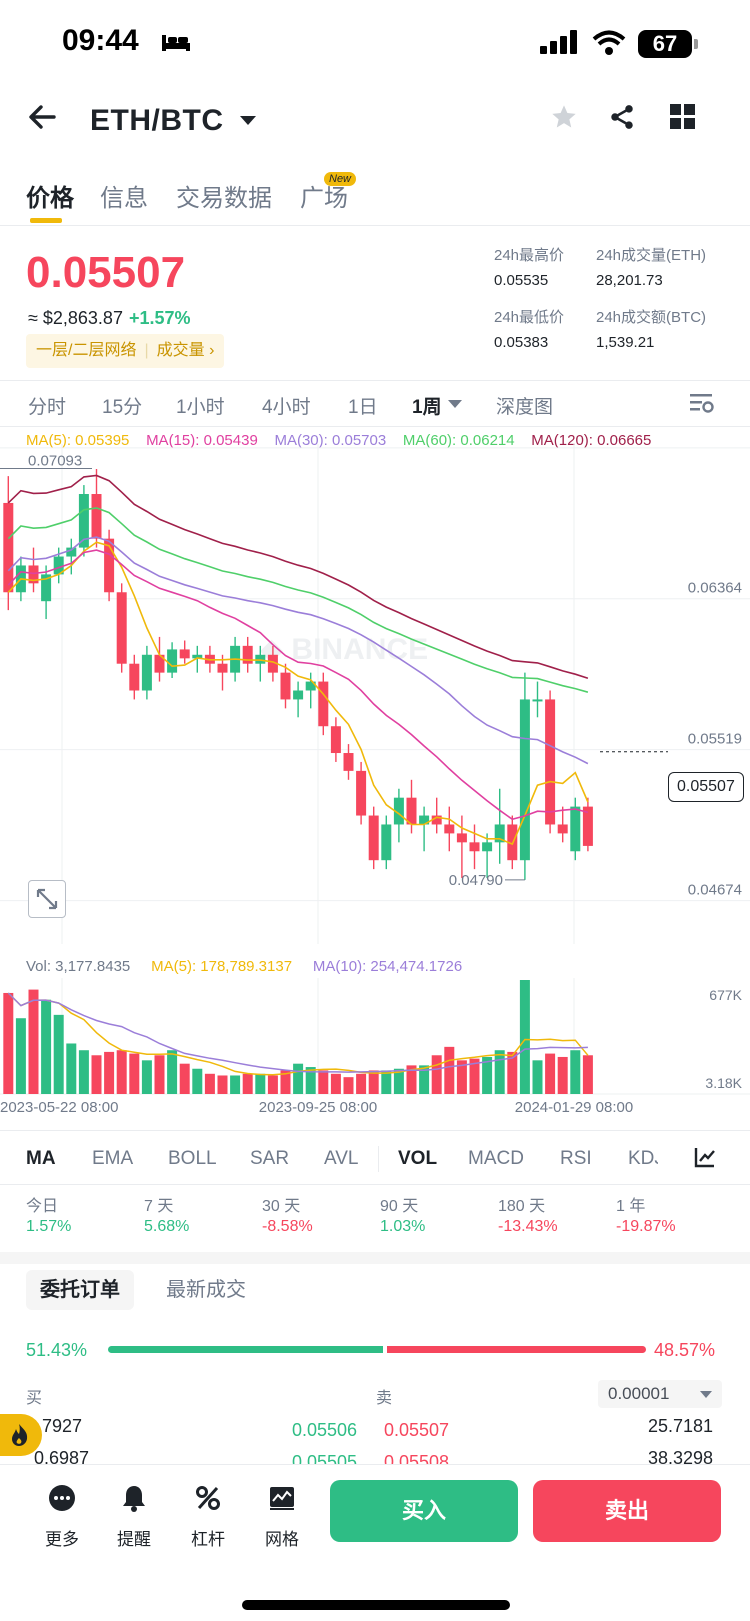 Image resolution: width=750 pixels, height=1621 pixels. I want to click on sleep-focus-icon, so click(176, 45).